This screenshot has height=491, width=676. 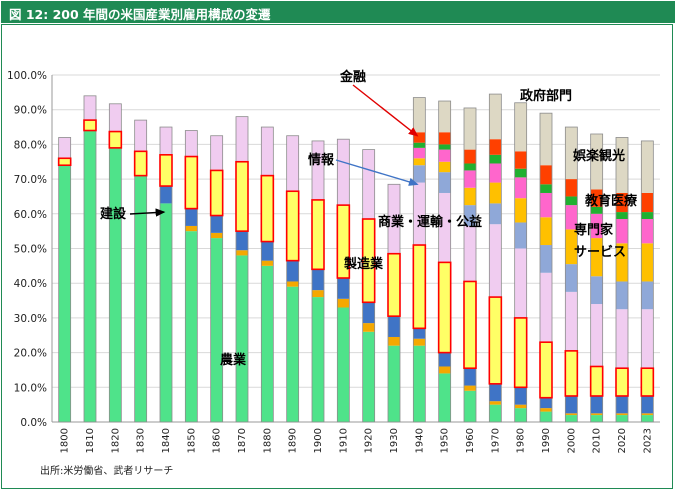 What do you see at coordinates (470, 440) in the screenshot?
I see `x-tick-label: 1960` at bounding box center [470, 440].